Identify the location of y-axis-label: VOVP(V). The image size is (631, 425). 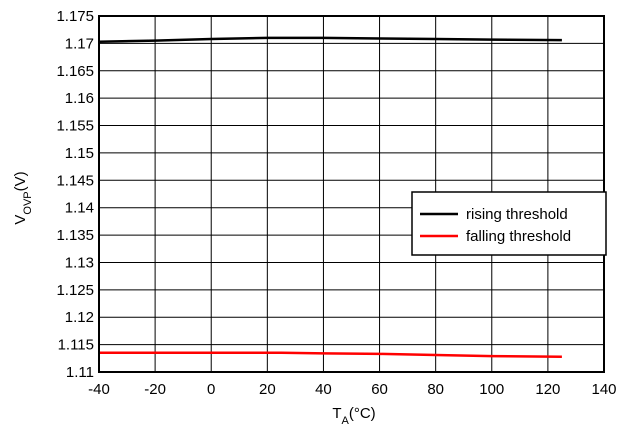
(23, 197).